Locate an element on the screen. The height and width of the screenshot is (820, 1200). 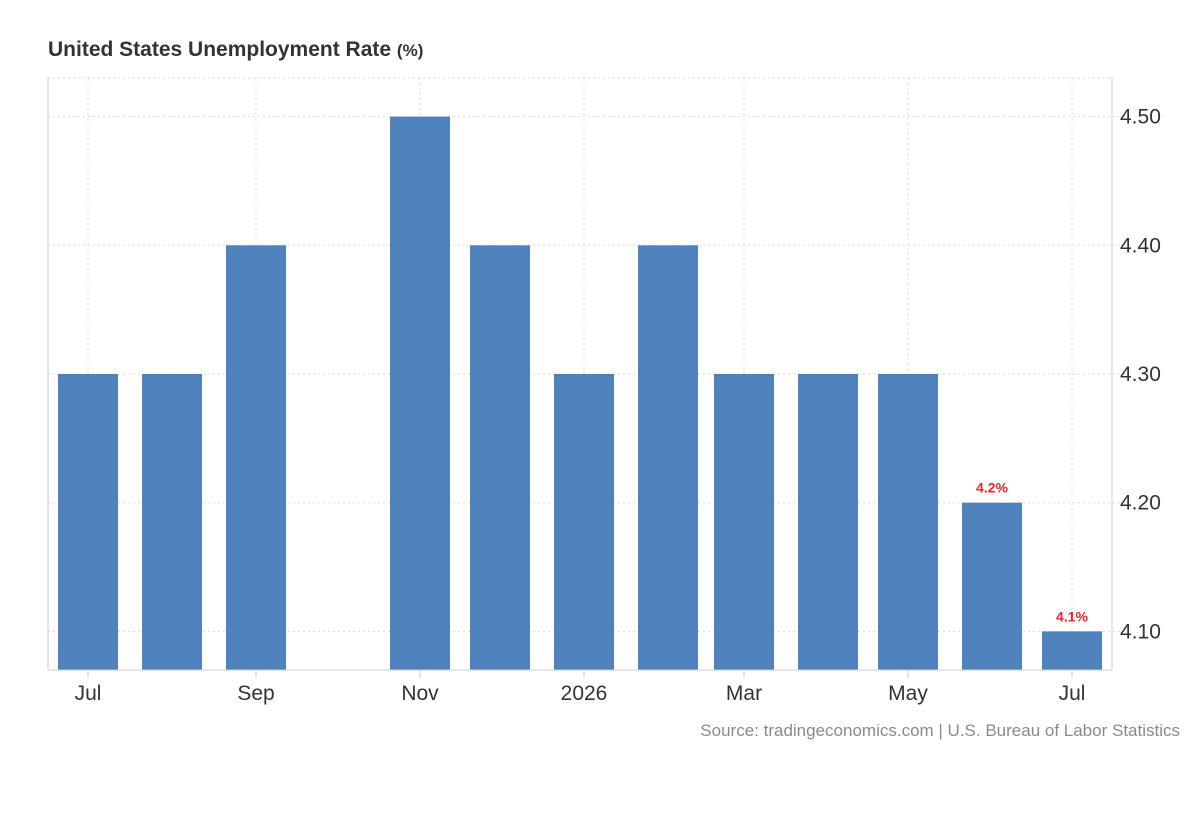
y-tick-label: 4.40 is located at coordinates (1140, 245).